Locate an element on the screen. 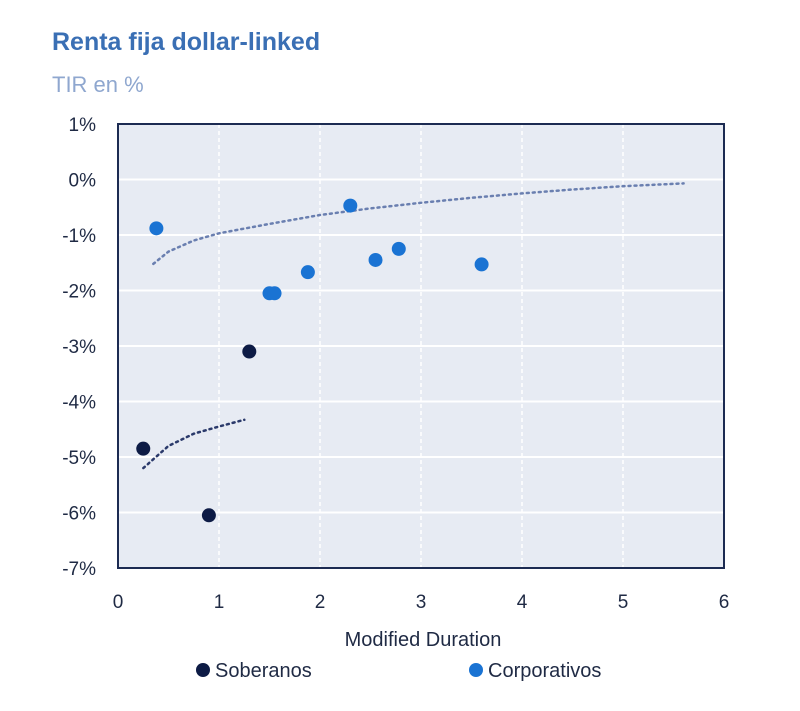  y-tick-label: -6% is located at coordinates (79, 514).